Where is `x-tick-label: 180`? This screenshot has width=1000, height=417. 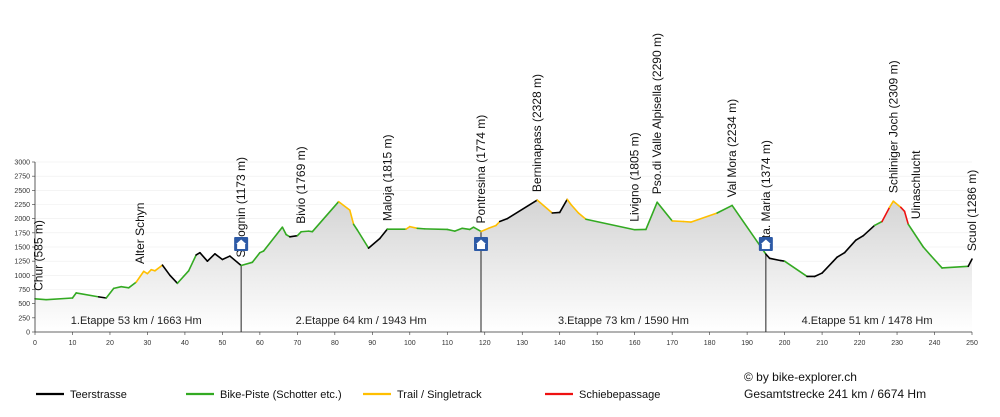
x-tick-label: 180 is located at coordinates (710, 343).